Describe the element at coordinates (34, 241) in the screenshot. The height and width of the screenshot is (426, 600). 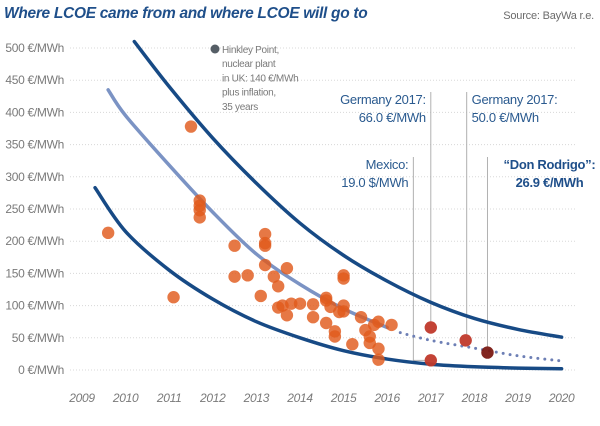
I see `y-tick-label: 200 €/MWh` at that location.